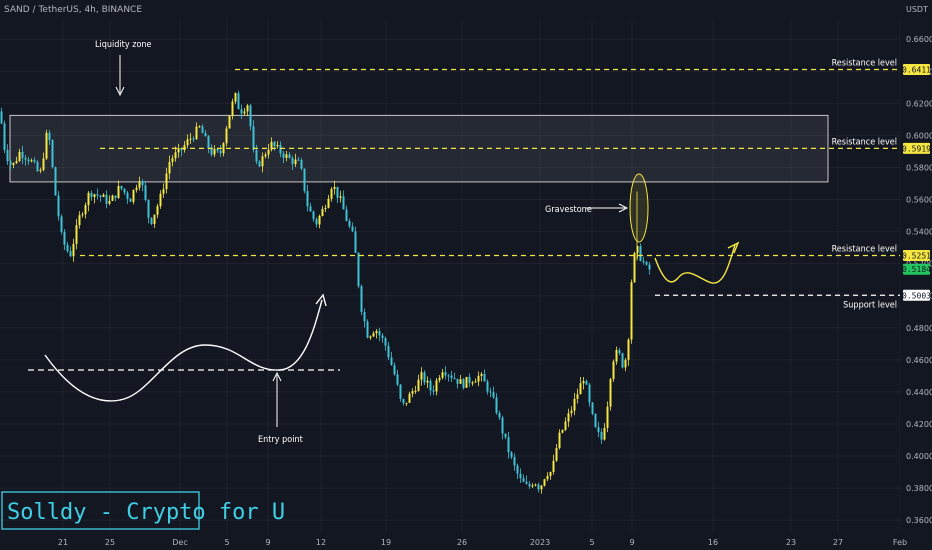 The width and height of the screenshot is (932, 550). Describe the element at coordinates (916, 269) in the screenshot. I see `current-price-badge-text: 0.5184` at that location.